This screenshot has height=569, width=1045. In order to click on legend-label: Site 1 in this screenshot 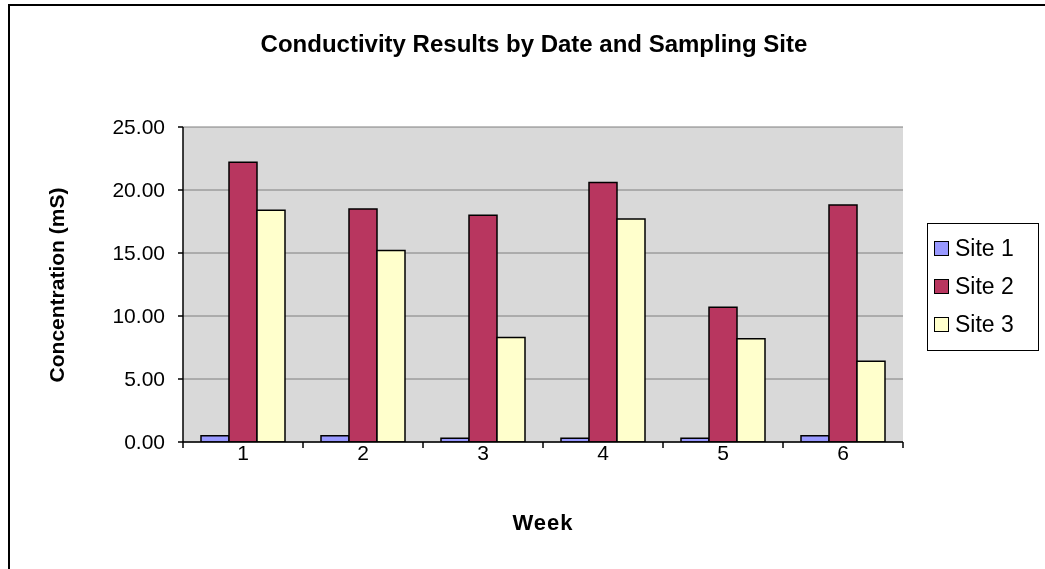, I will do `click(984, 248)`.